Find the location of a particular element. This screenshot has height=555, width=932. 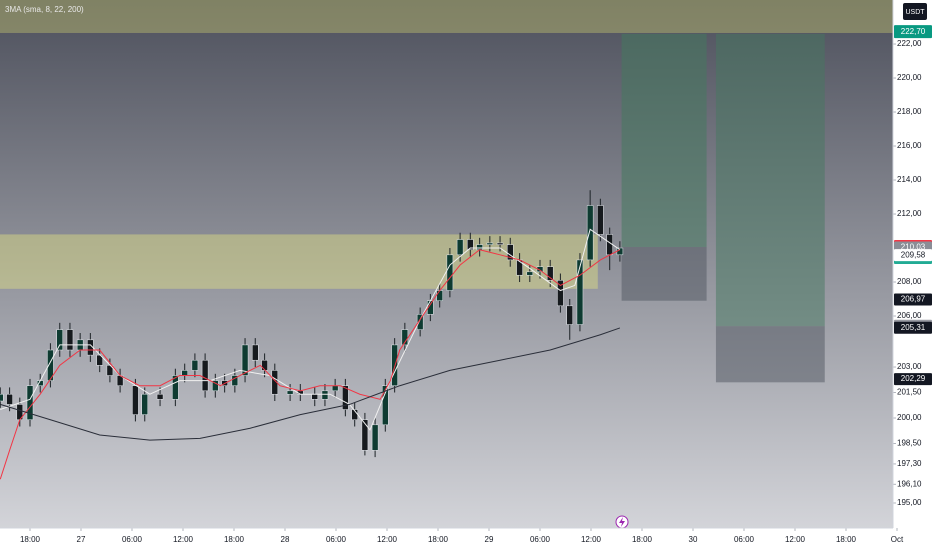

x-tick-label: 28 is located at coordinates (285, 539).